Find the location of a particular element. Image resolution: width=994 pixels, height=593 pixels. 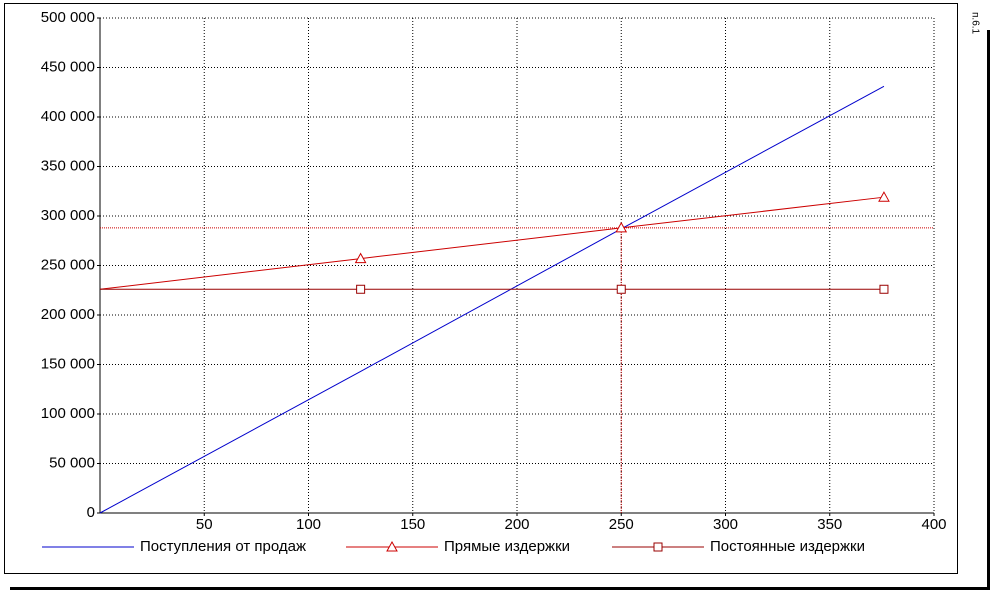

y-tick-label: 100 000 is located at coordinates (68, 413).